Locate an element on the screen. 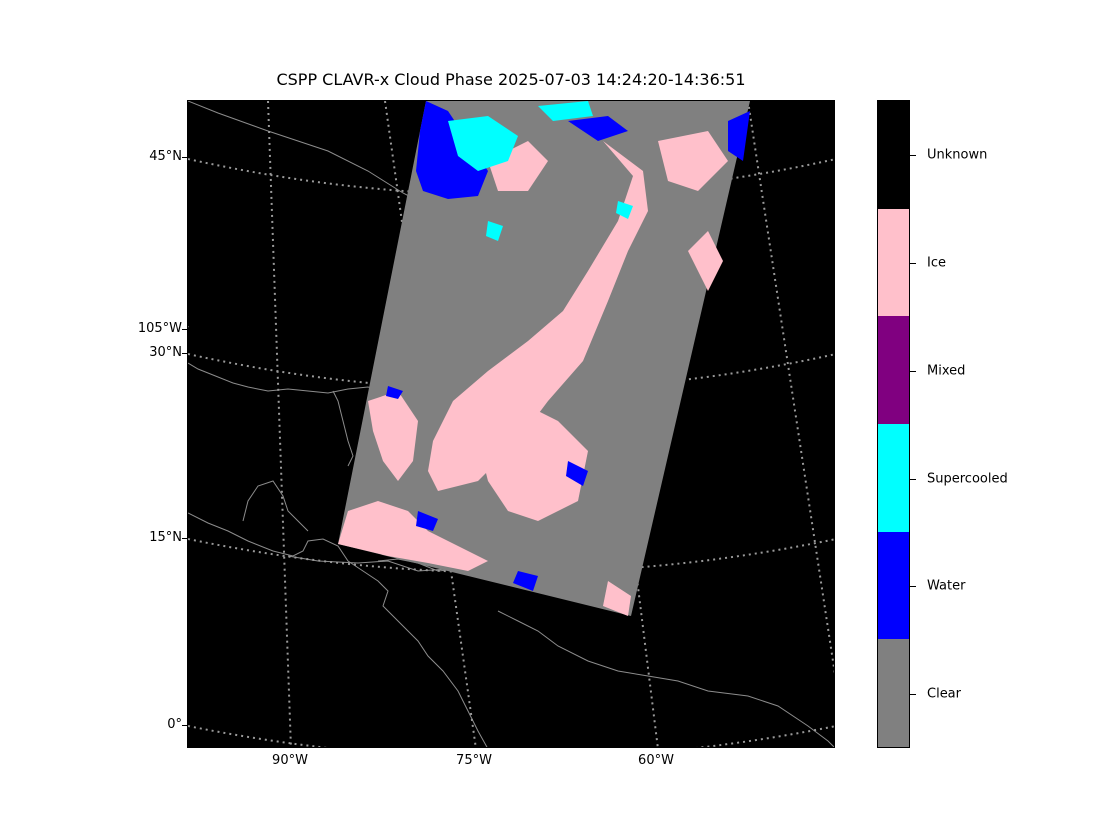 The width and height of the screenshot is (1120, 840). lat-tick-30n is located at coordinates (184, 353).